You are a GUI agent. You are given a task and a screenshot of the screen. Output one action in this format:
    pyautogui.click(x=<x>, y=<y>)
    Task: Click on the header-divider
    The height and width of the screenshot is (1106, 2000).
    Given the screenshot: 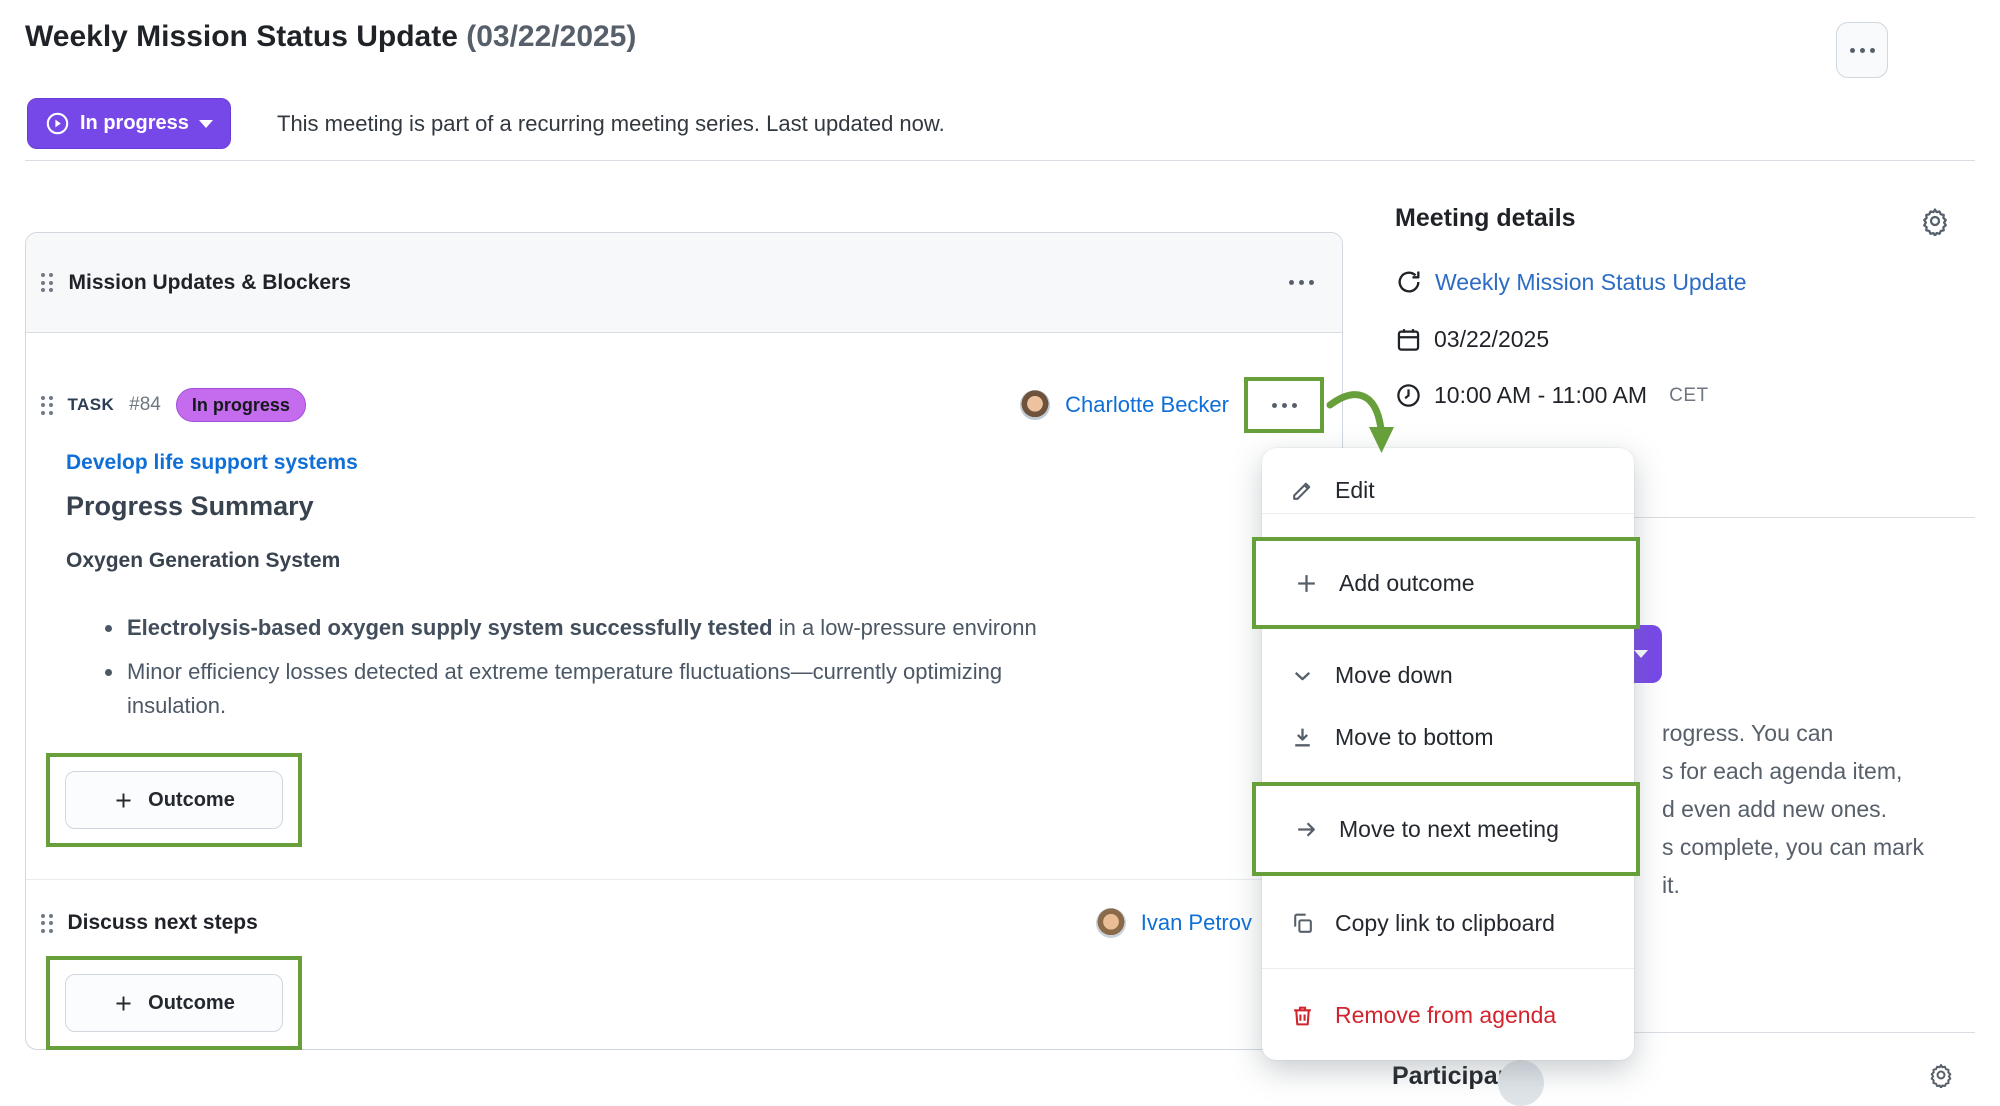 What is the action you would take?
    pyautogui.click(x=1000, y=160)
    